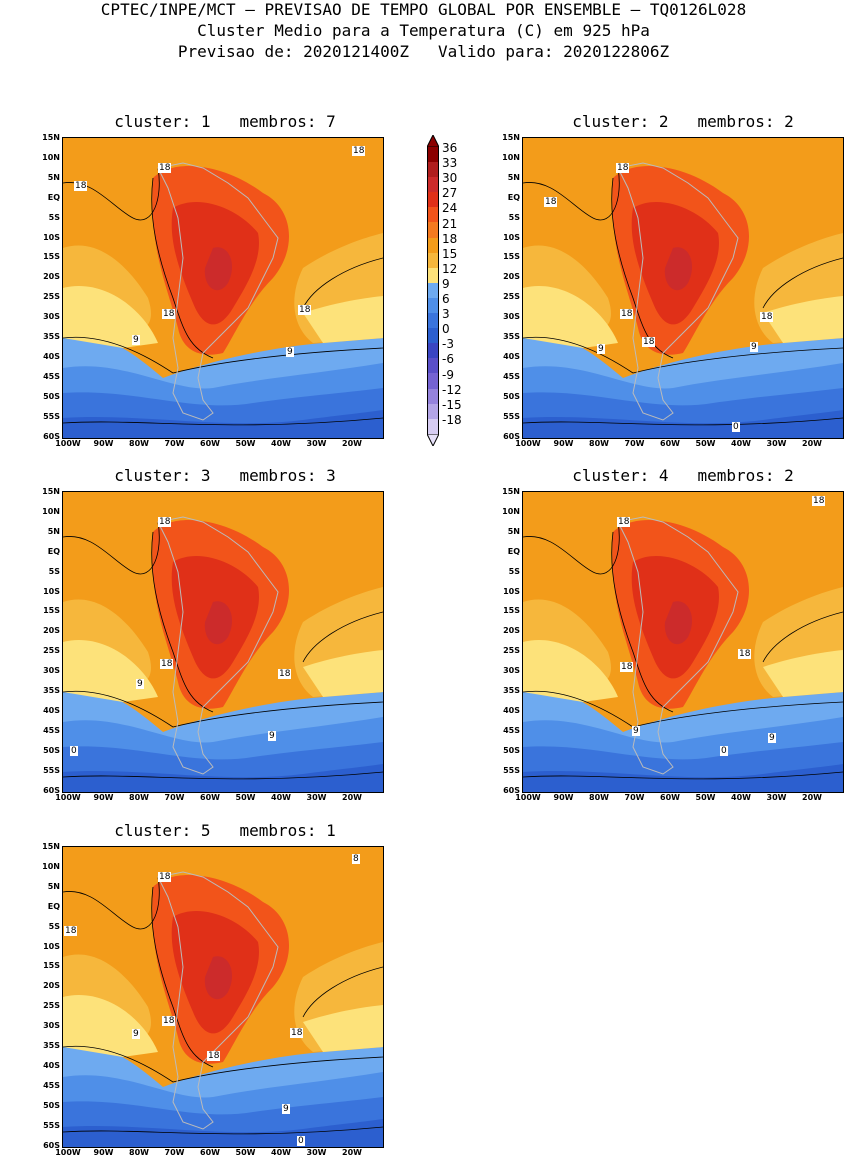 The height and width of the screenshot is (1157, 847). I want to click on panel-title: cluster: 4 membros: 2, so click(683, 475).